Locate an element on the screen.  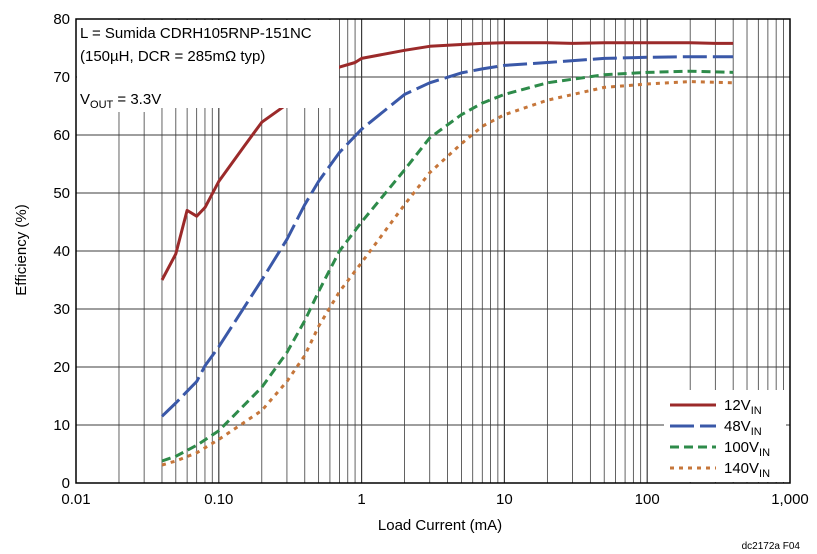
y-tick-labels: 0 10 20 30 40 50 60 70 80 is located at coordinates (61, 251).